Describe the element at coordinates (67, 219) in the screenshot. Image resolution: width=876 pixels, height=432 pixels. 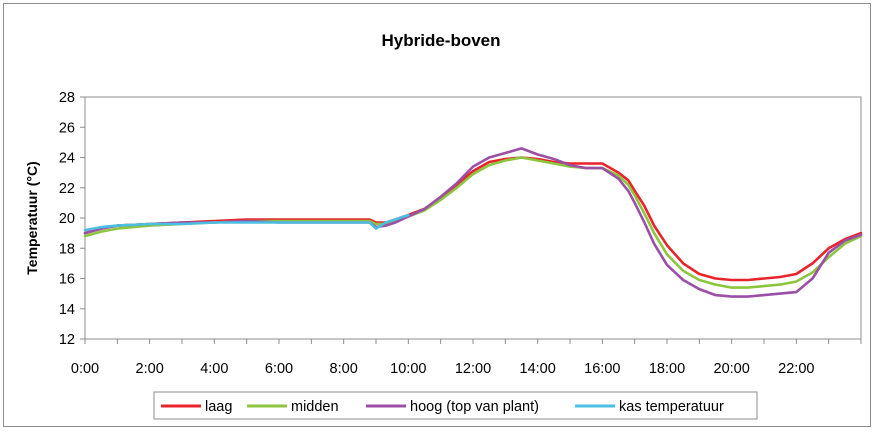
I see `y-tick-label: 20` at that location.